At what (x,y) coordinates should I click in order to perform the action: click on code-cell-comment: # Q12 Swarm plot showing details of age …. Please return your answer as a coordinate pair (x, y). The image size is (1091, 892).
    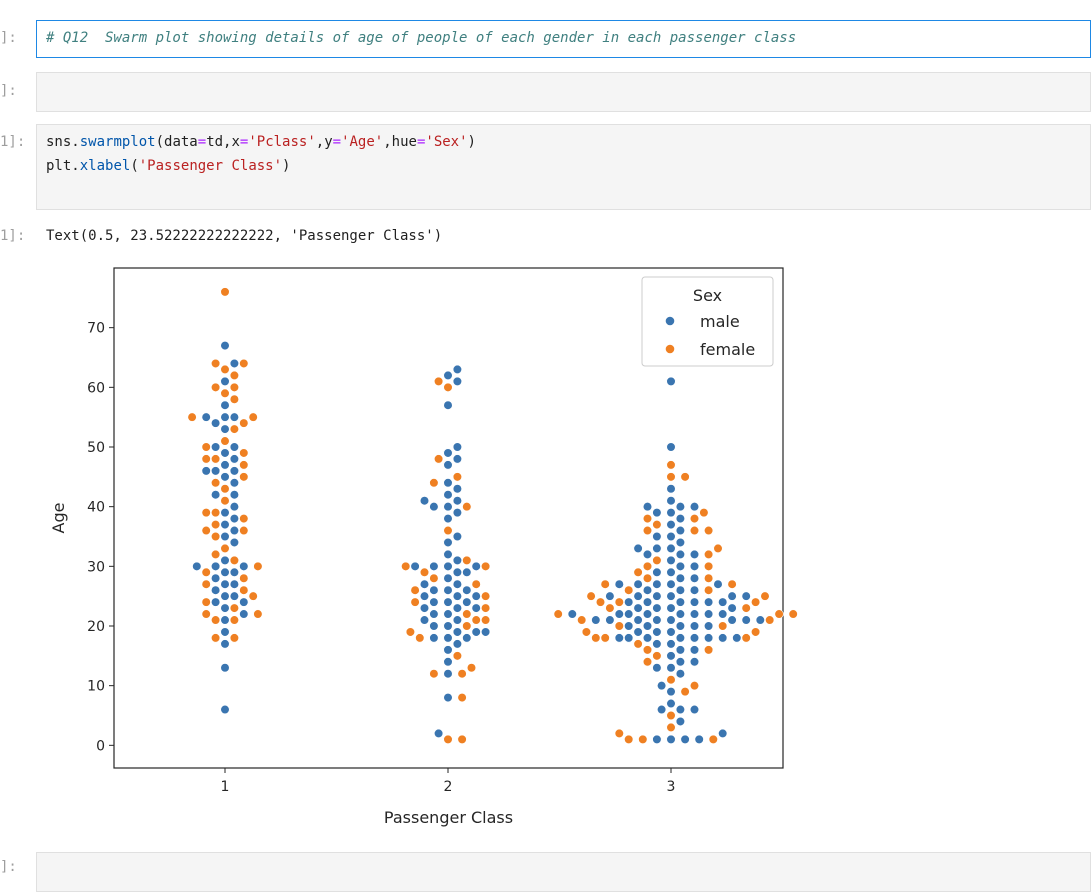
    Looking at the image, I should click on (563, 39).